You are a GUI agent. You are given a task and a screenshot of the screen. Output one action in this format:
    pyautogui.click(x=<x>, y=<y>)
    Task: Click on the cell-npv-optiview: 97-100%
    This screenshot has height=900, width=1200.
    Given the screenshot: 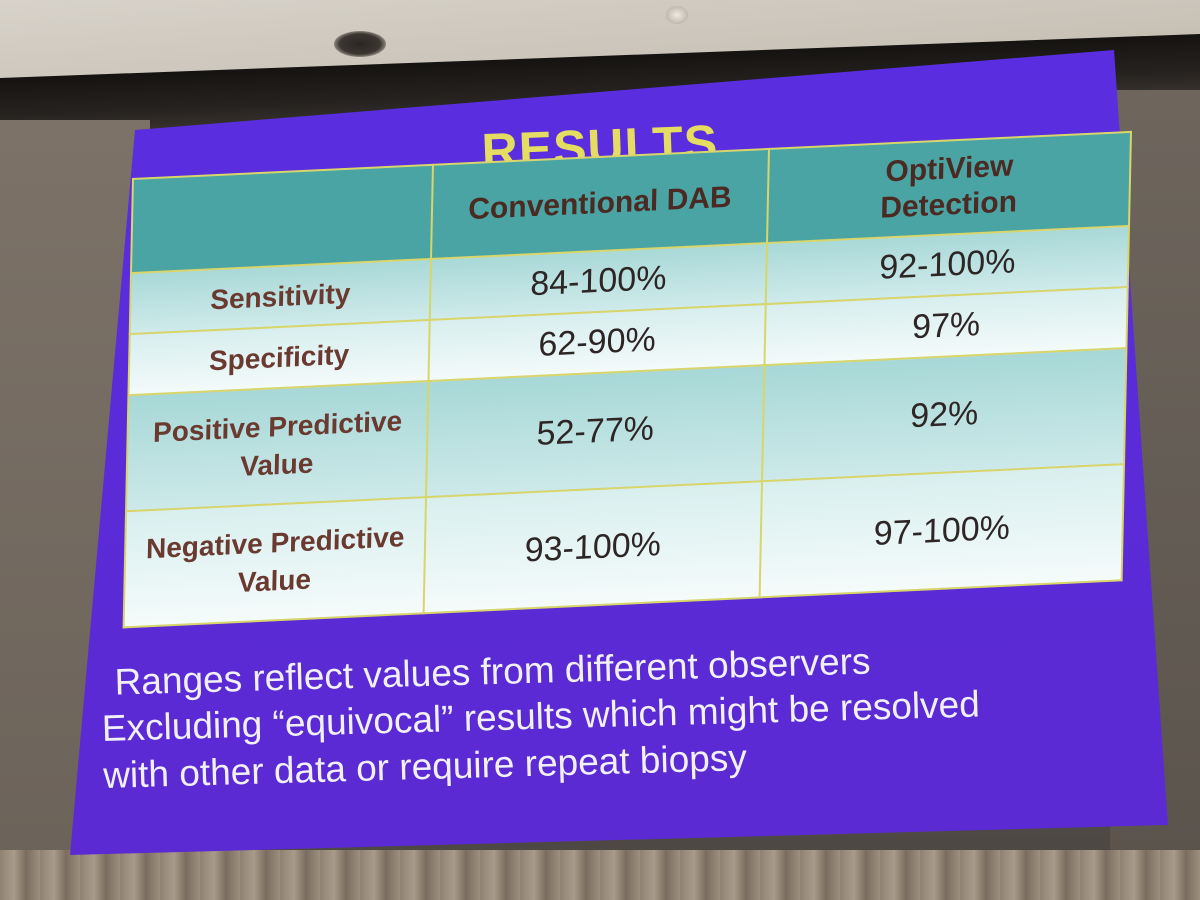 What is the action you would take?
    pyautogui.click(x=942, y=531)
    